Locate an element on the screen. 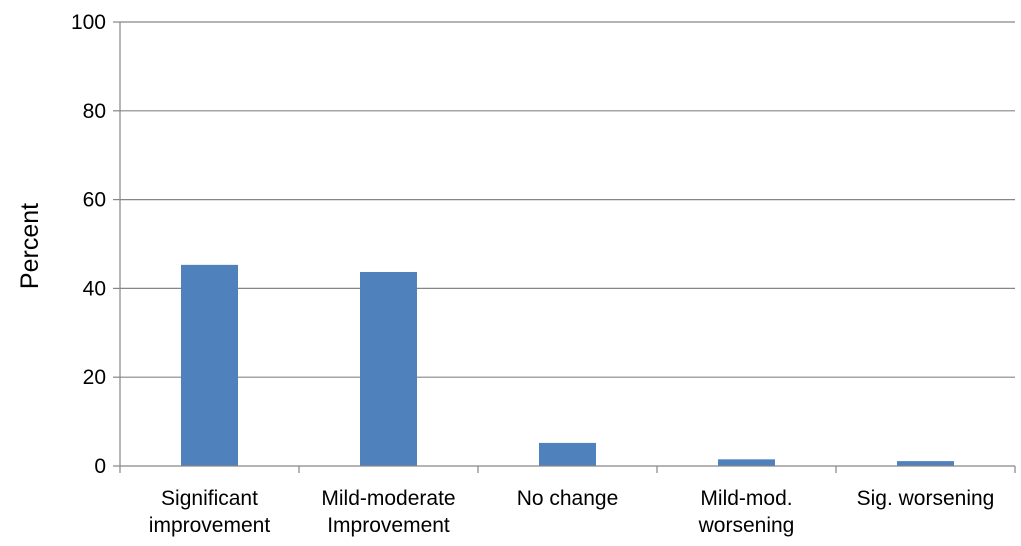 Image resolution: width=1021 pixels, height=546 pixels. x-tick-label: Significant is located at coordinates (209, 498).